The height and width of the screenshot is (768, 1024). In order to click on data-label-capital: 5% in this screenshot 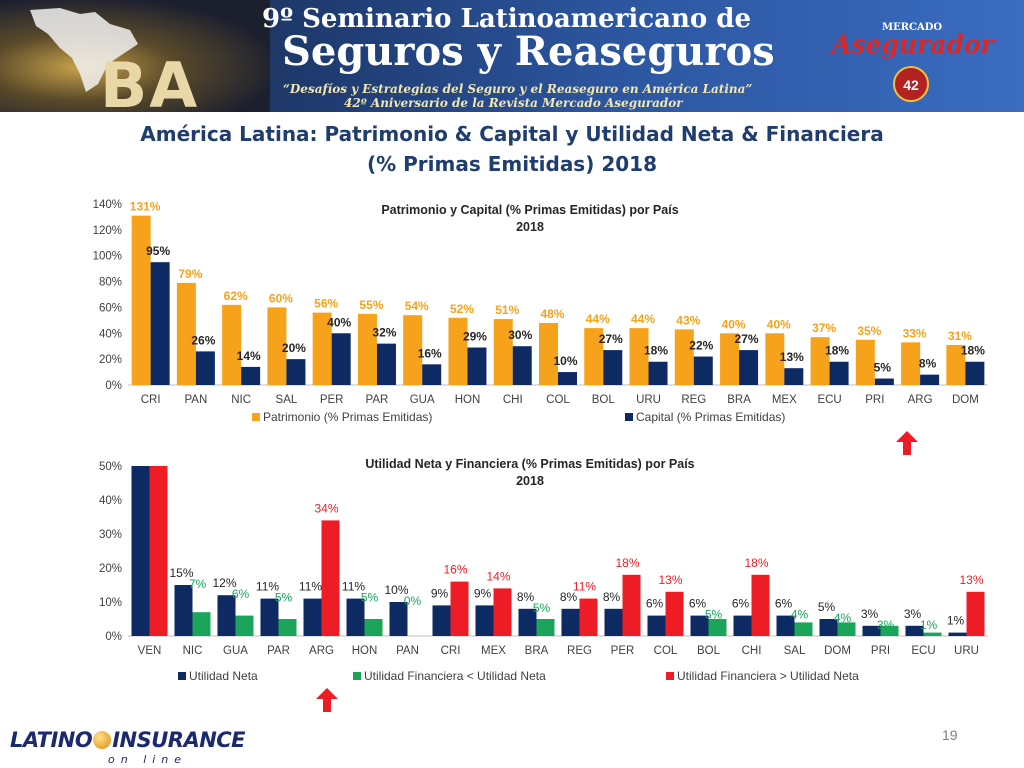, I will do `click(883, 368)`.